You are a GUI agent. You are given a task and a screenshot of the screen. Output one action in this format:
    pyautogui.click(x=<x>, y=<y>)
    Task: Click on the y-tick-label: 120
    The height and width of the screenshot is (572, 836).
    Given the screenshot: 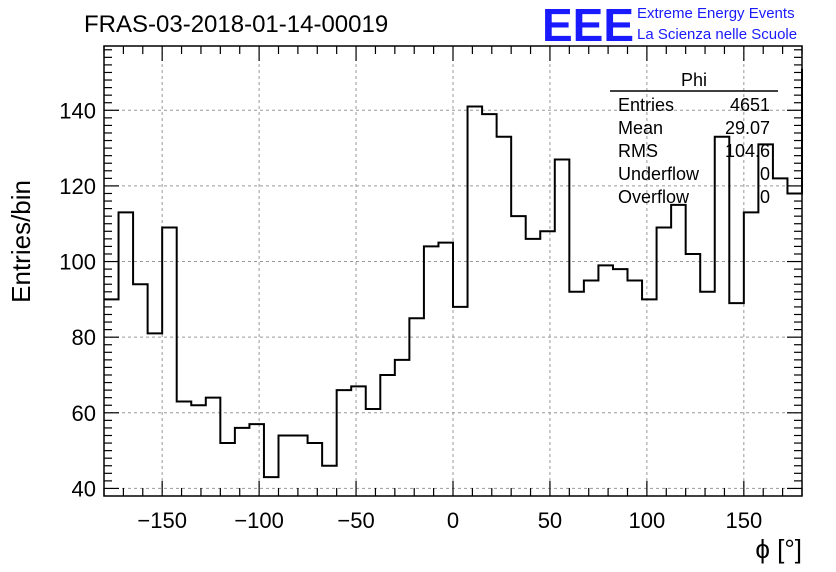 What is the action you would take?
    pyautogui.click(x=77, y=186)
    